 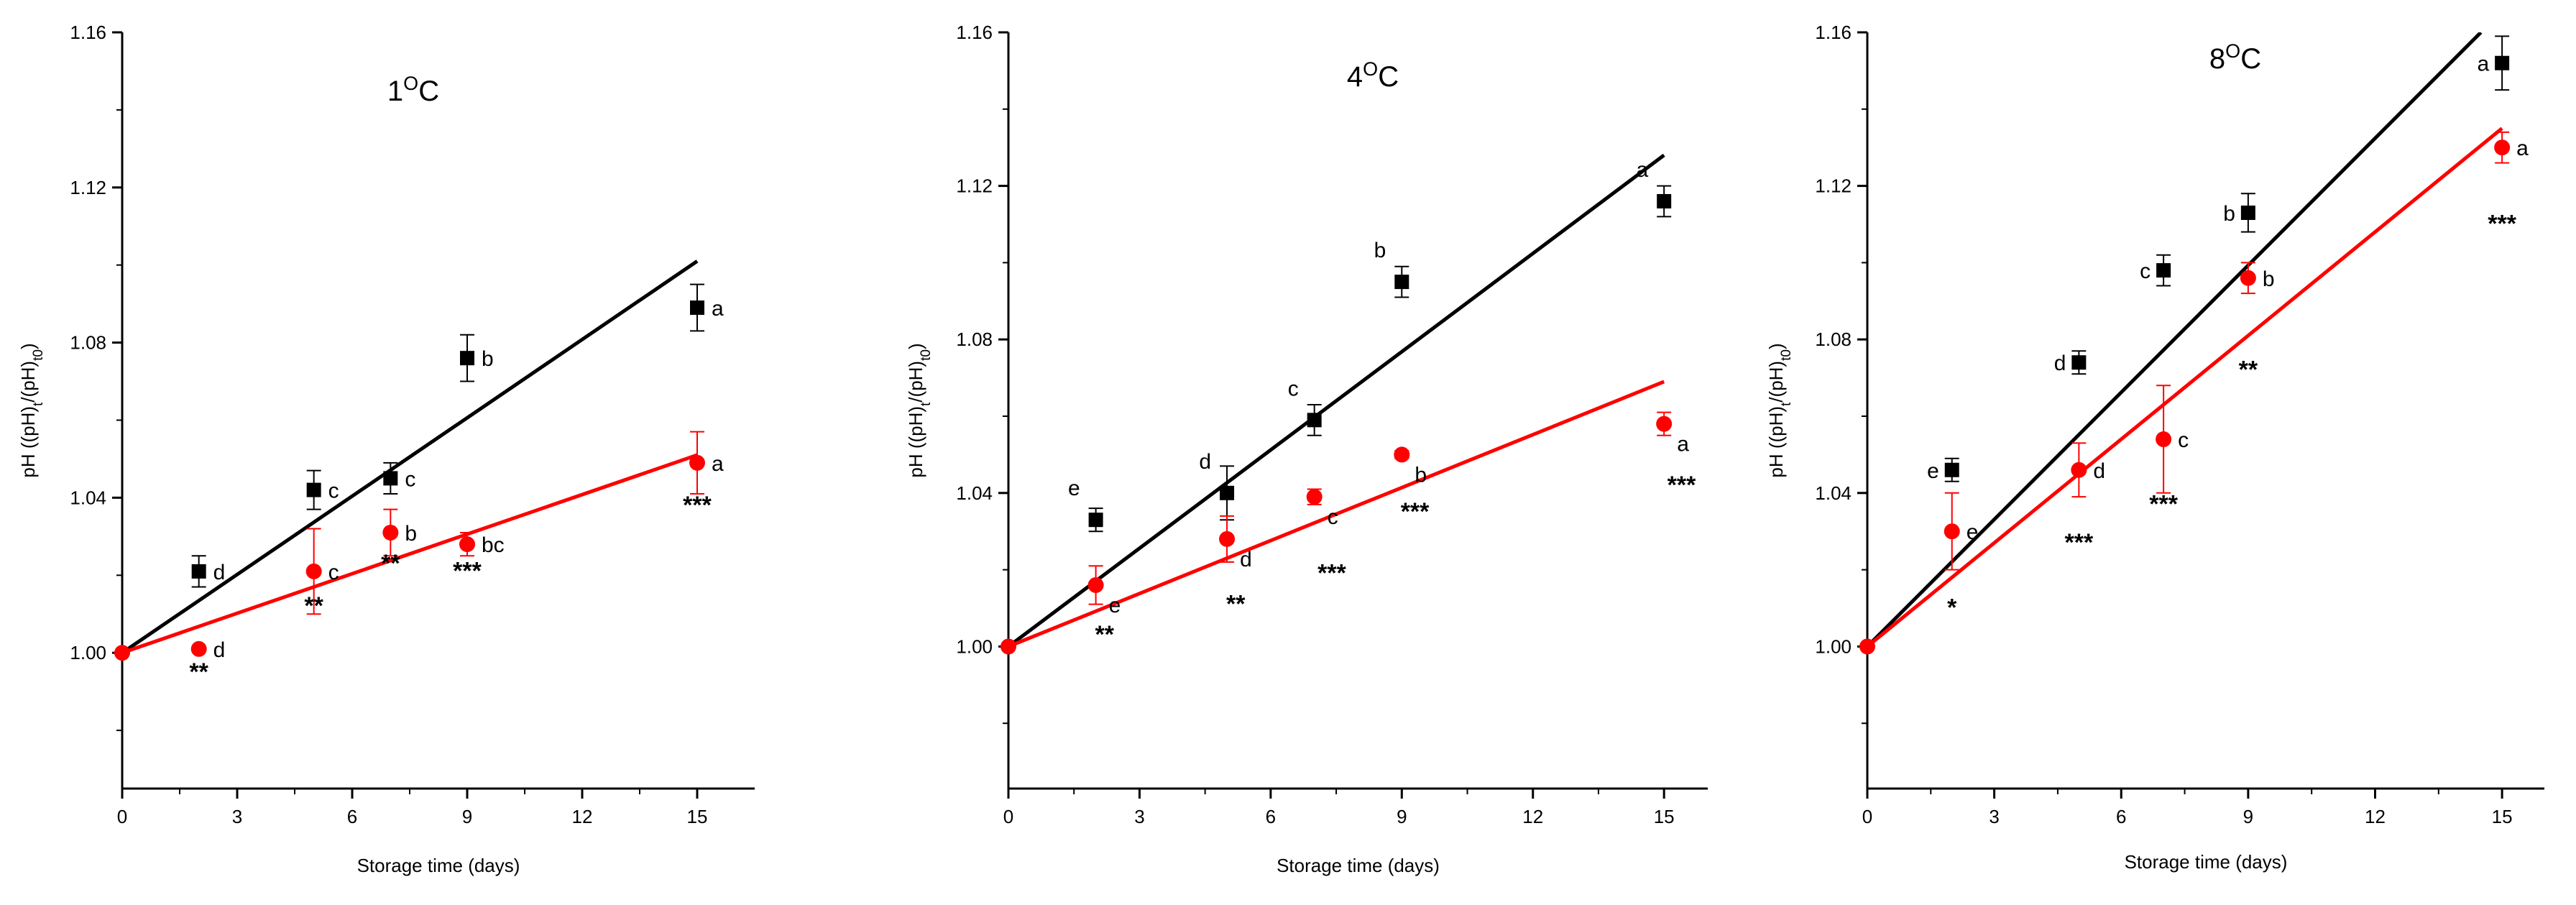 I want to click on series-black: e d c b a, so click(x=1340, y=400).